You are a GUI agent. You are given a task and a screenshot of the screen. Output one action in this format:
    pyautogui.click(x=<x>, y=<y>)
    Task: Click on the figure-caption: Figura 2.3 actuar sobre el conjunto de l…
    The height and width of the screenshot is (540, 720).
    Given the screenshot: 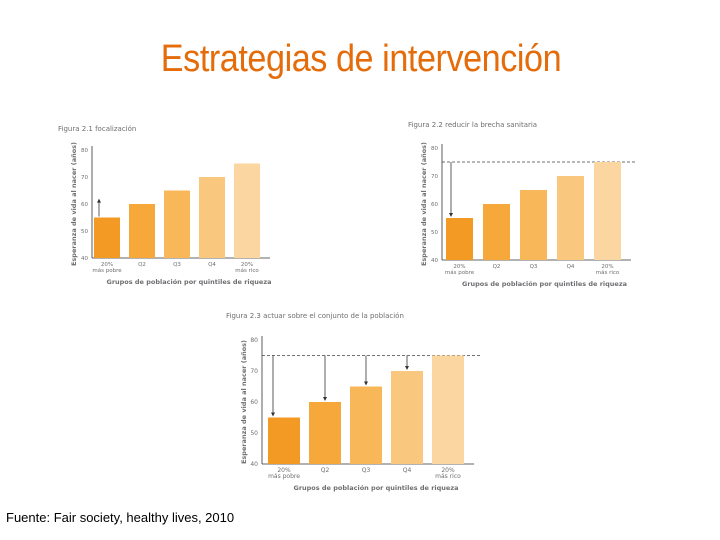 What is the action you would take?
    pyautogui.click(x=315, y=316)
    